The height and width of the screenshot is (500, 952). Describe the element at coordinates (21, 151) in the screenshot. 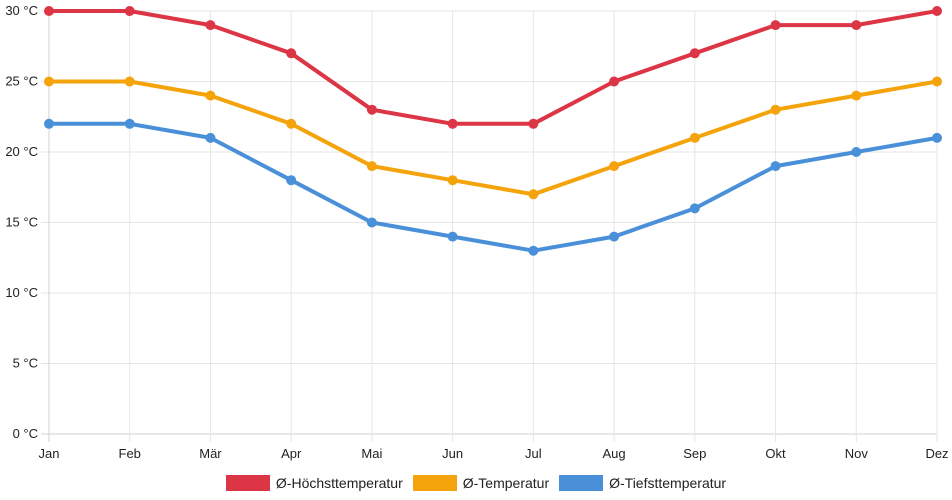

I see `y-tick-label: 20 °C` at that location.